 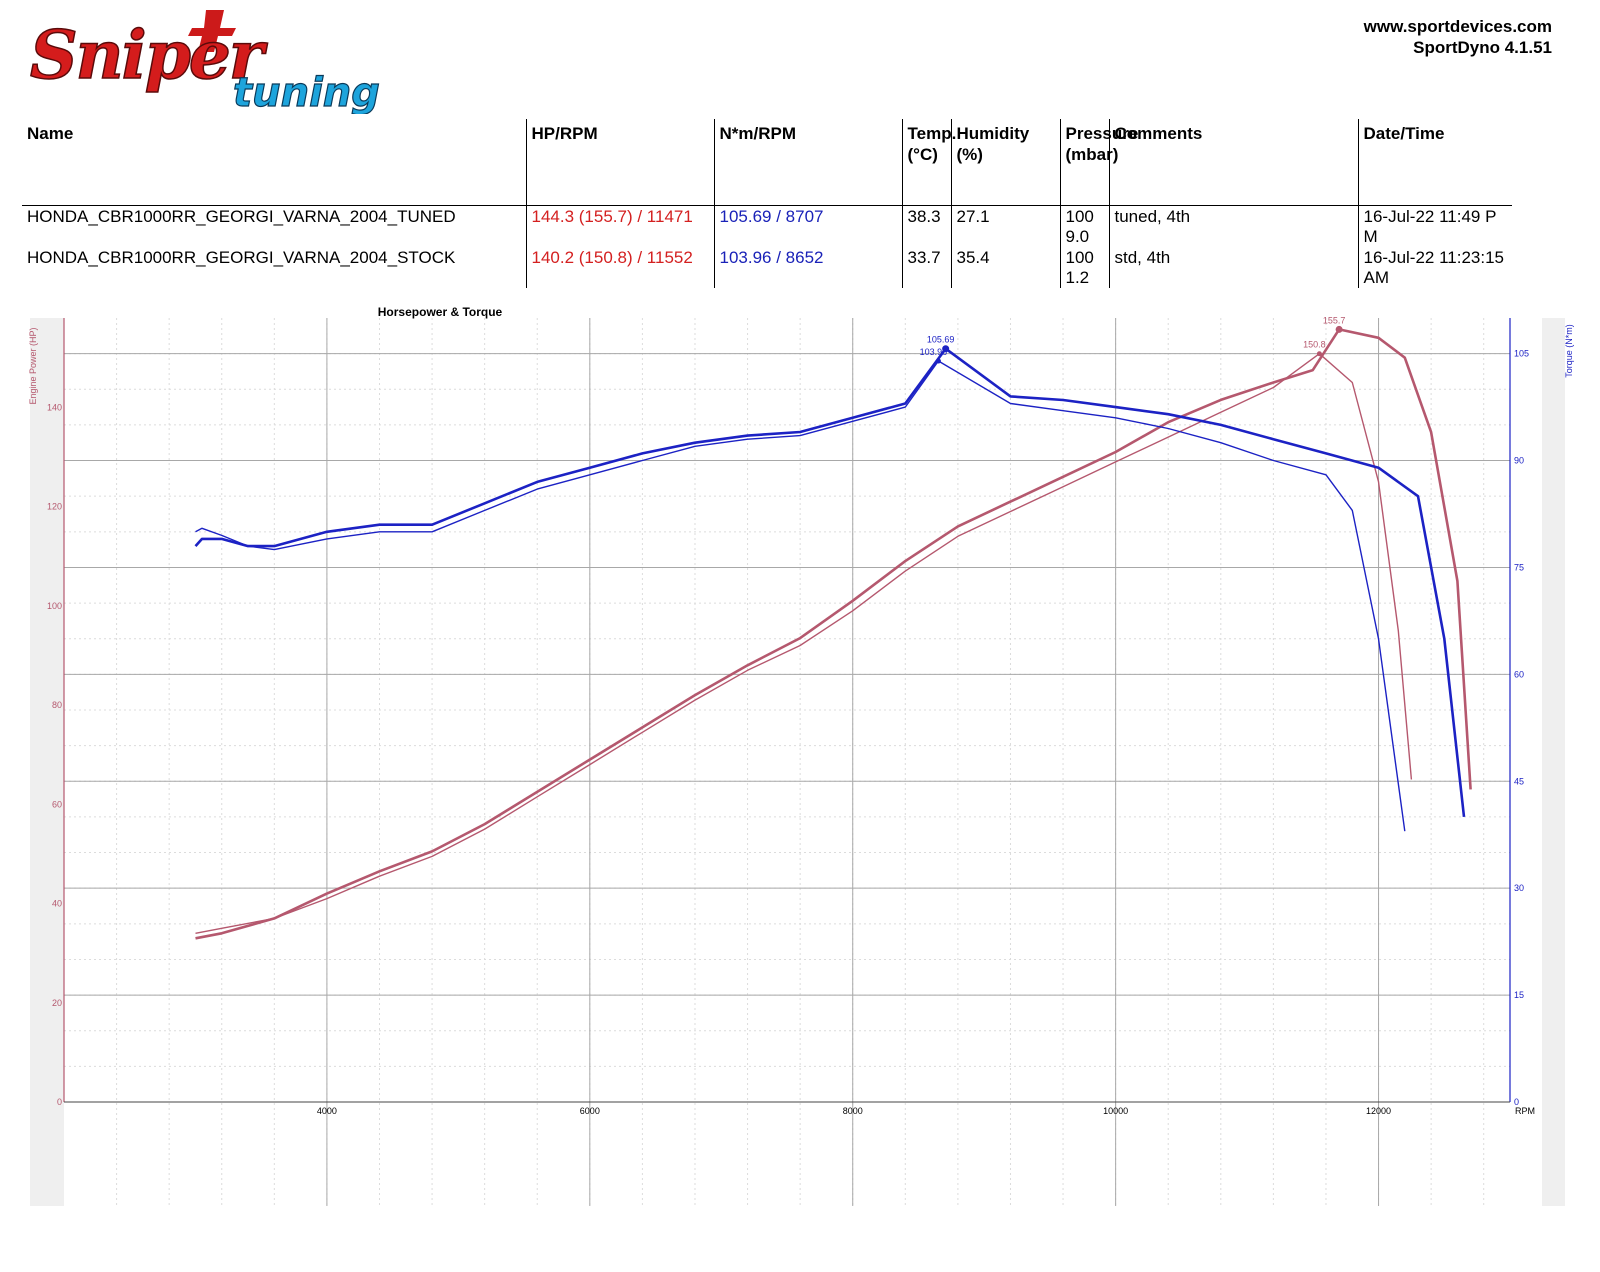 I want to click on col-nm: N*m/RPM, so click(x=807, y=162).